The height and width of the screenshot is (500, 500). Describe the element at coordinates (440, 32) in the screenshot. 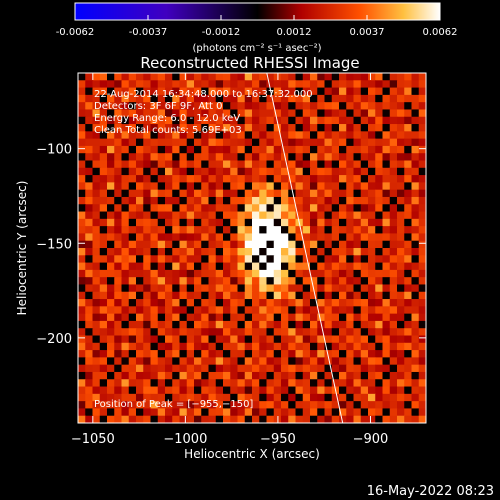

I see `colorbar-tick-label: 0.0062` at that location.